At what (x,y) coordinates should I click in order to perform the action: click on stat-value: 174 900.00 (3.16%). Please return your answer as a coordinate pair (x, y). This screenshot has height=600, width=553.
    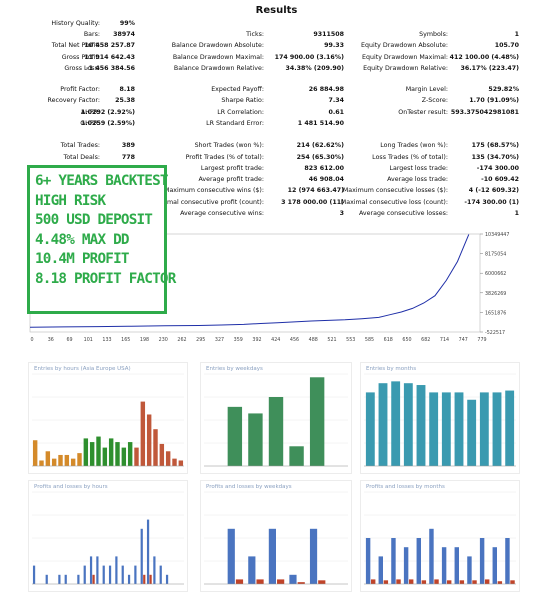
    Looking at the image, I should click on (309, 57).